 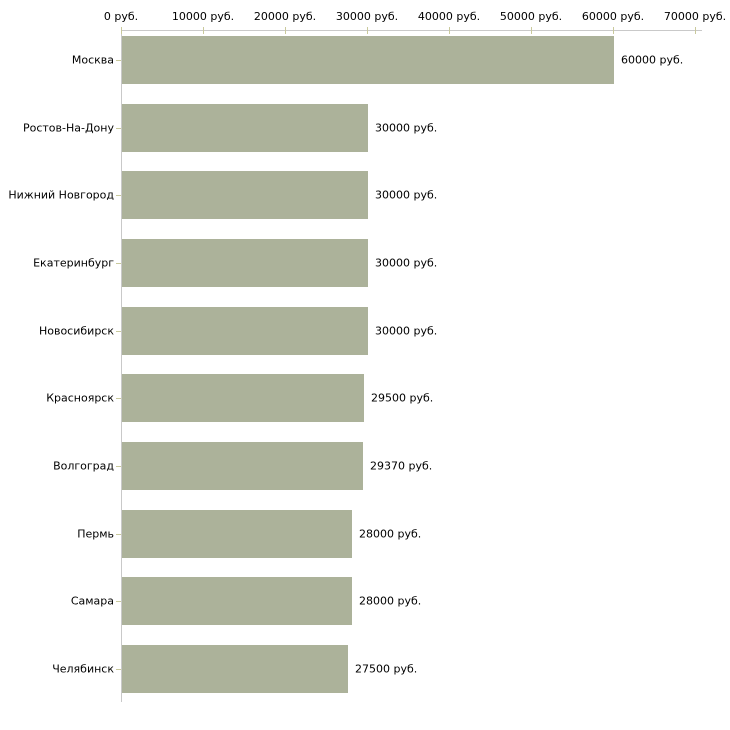 What do you see at coordinates (613, 16) in the screenshot?
I see `x-axis-tick-label: 60000 руб.` at bounding box center [613, 16].